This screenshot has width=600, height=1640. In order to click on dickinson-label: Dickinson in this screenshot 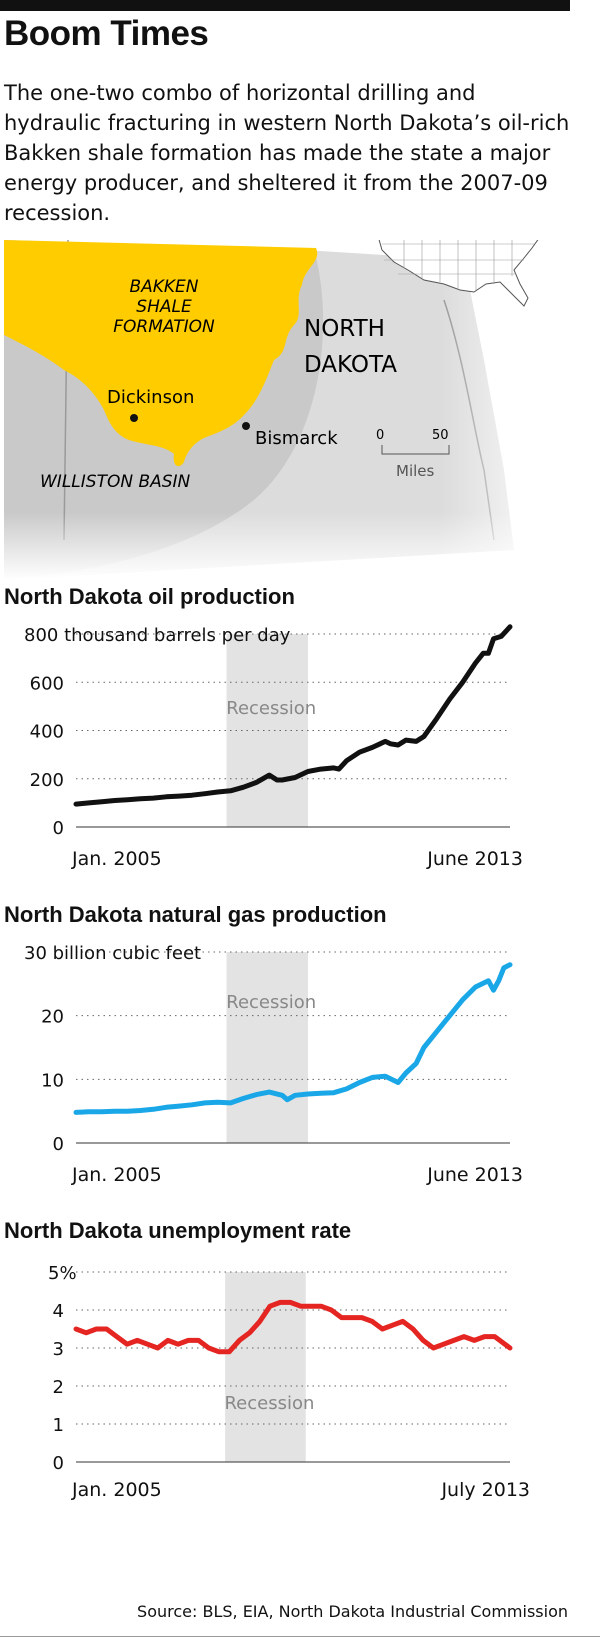, I will do `click(150, 397)`.